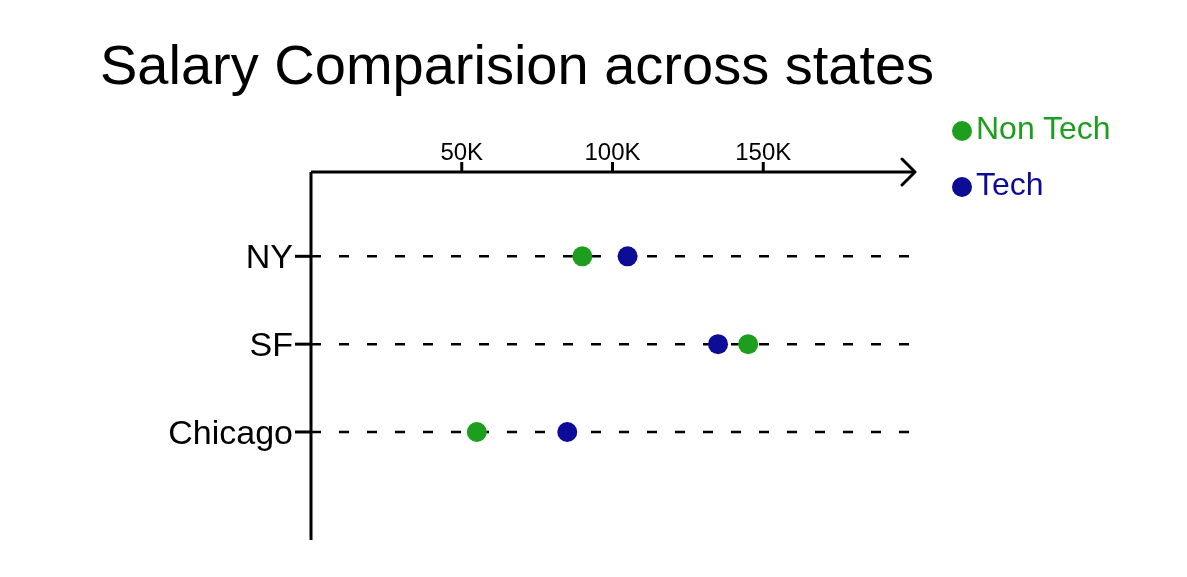  I want to click on x-tick-label: 50K, so click(462, 151).